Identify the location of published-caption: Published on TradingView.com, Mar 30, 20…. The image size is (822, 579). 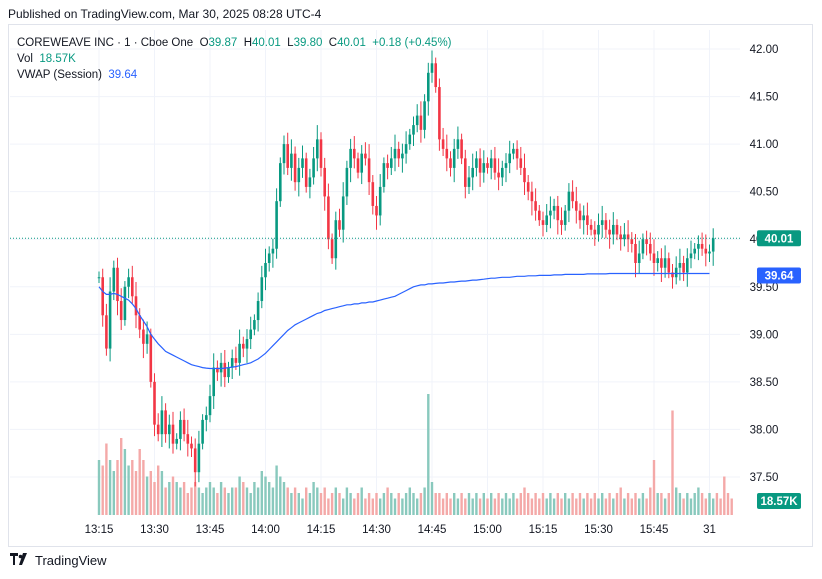
(165, 14).